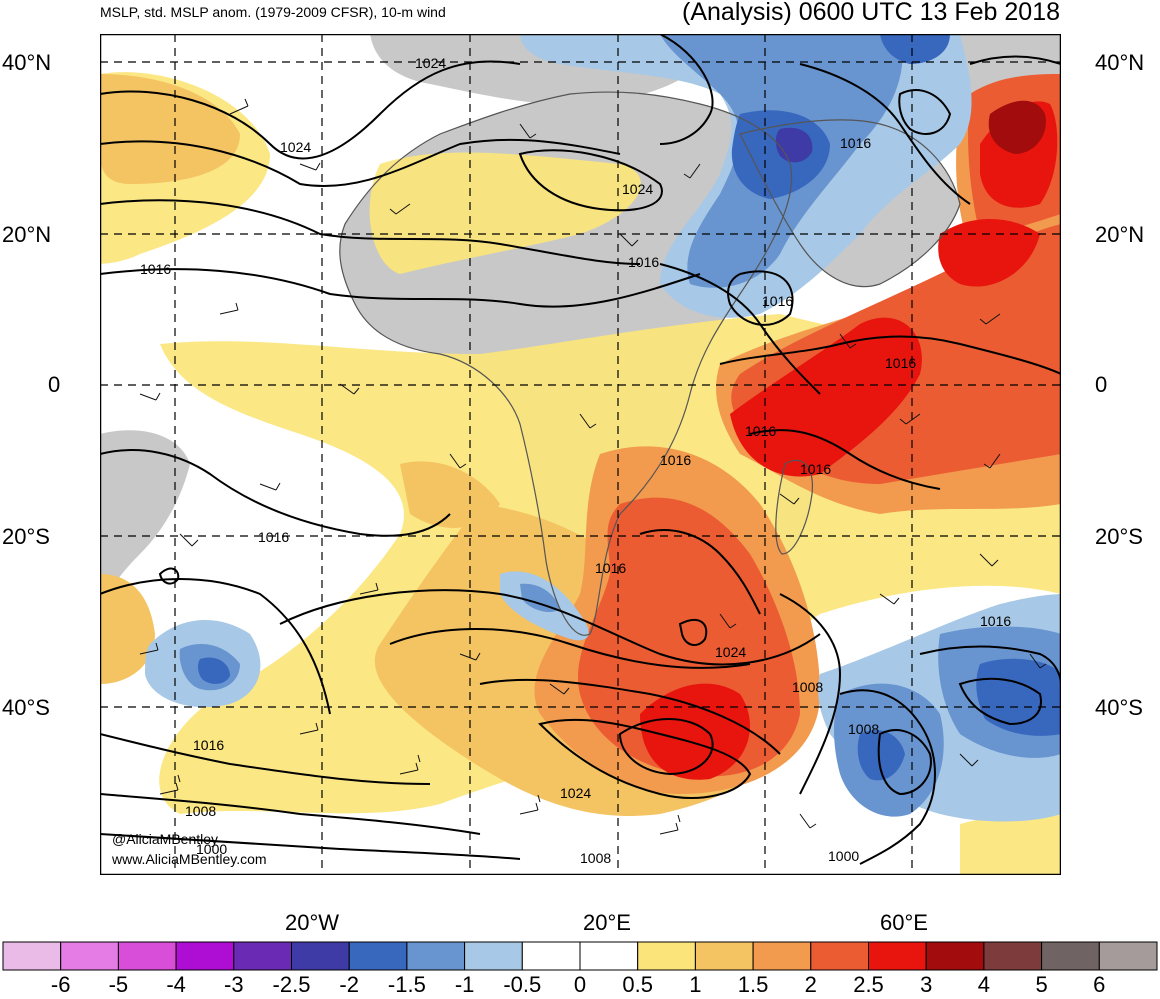 Image resolution: width=1160 pixels, height=999 pixels. I want to click on colorbar-tick-label: -3, so click(234, 984).